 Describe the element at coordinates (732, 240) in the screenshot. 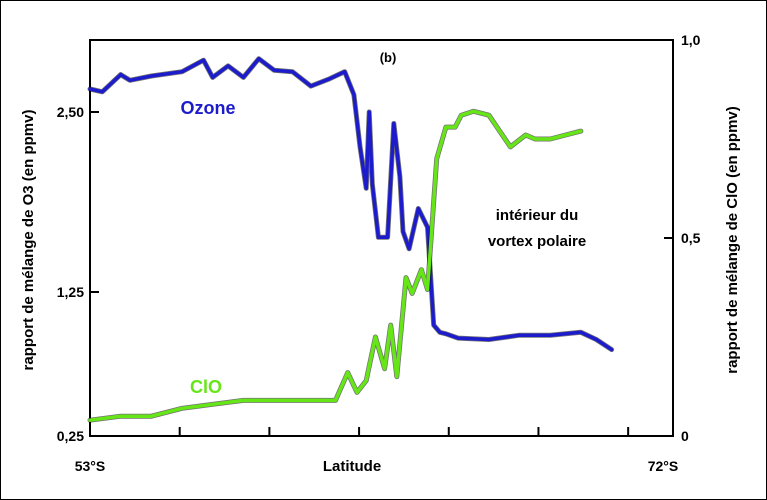

I see `y-axis-title-right: rapport de mélange de ClO (en ppmv)` at that location.